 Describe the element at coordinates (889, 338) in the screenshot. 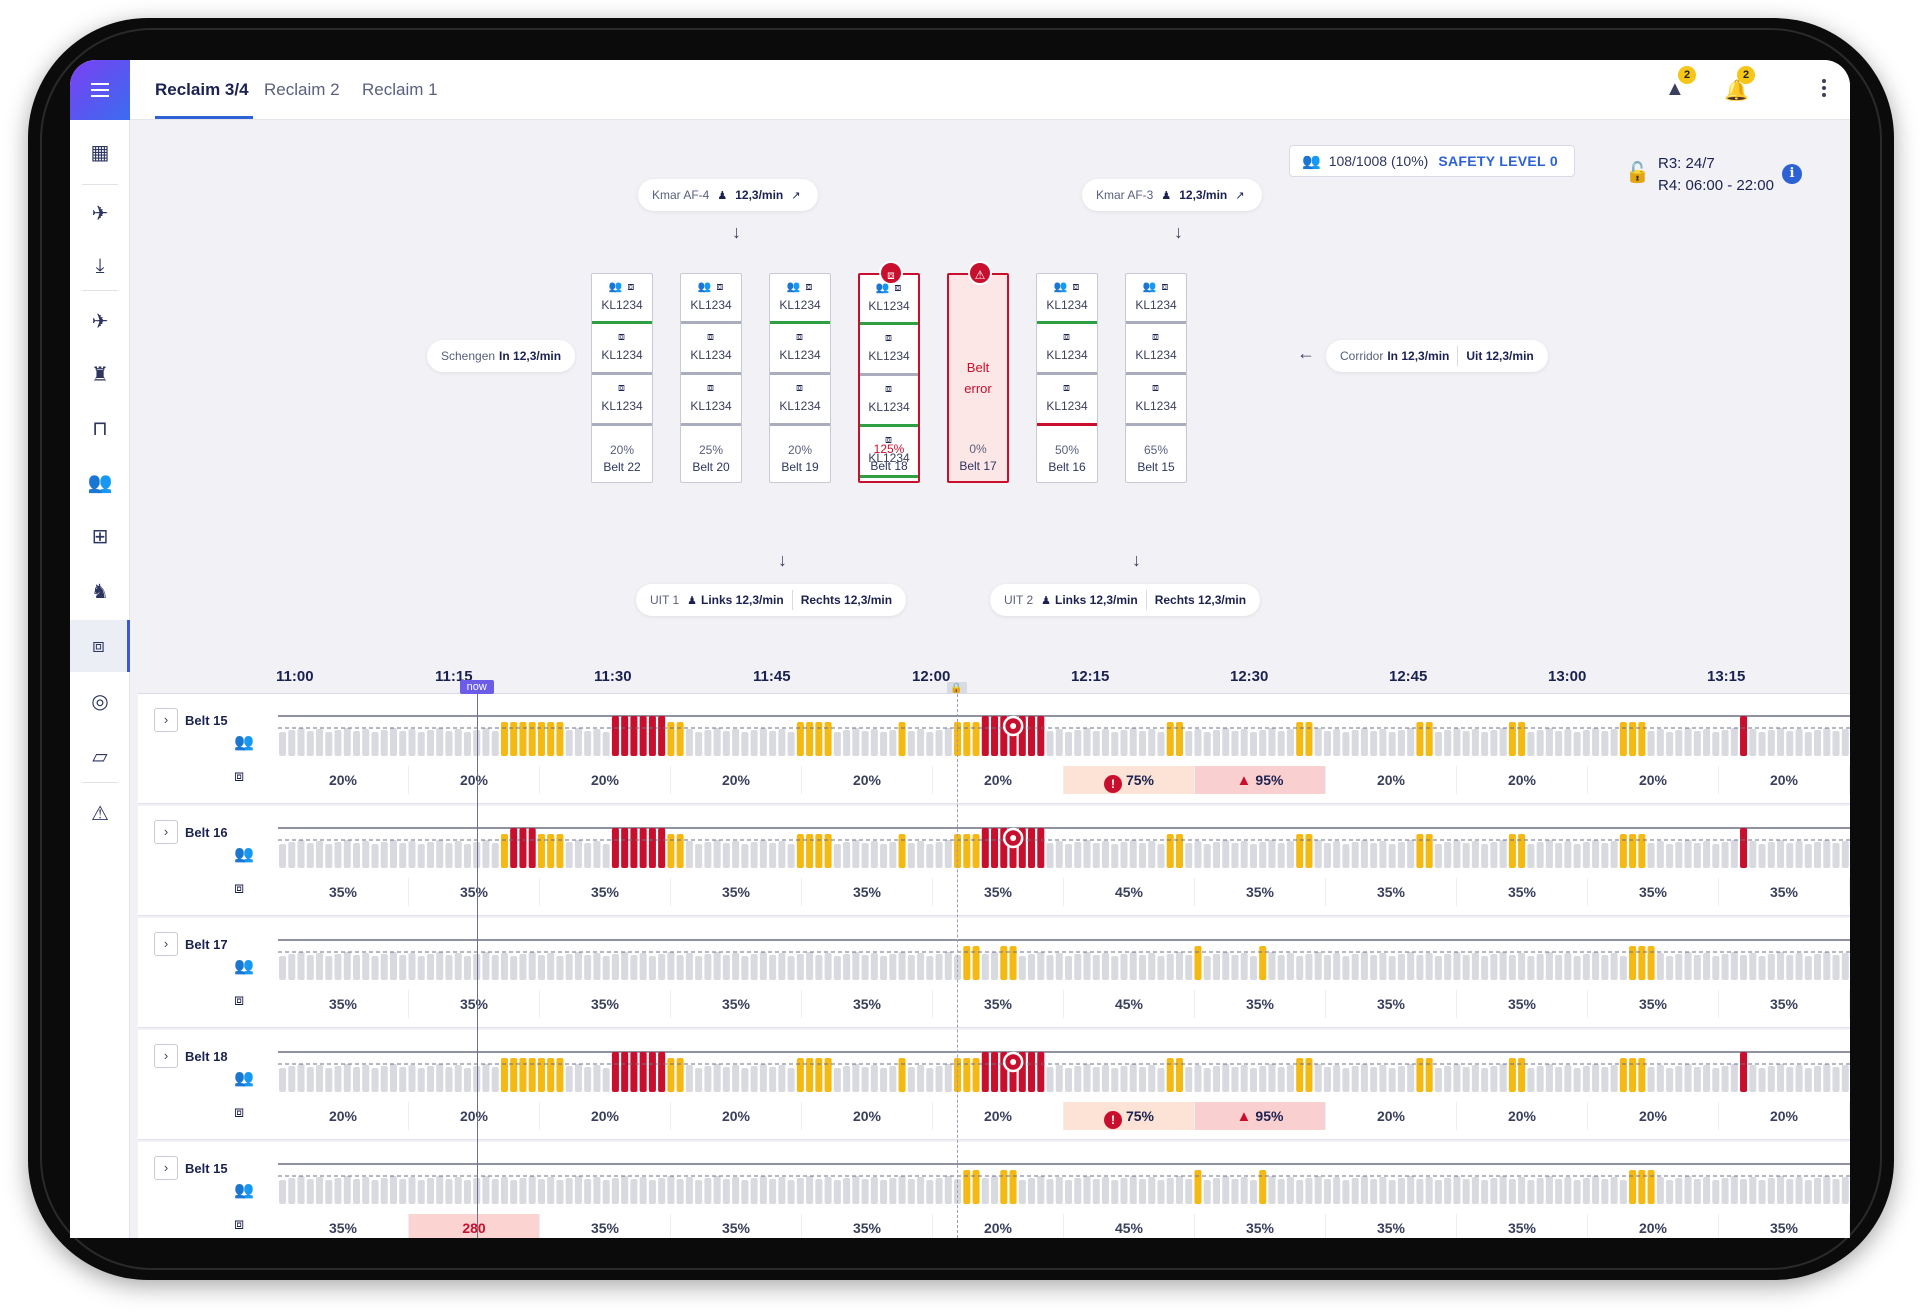

I see `passenger-baggage-icons: ⧈` at that location.